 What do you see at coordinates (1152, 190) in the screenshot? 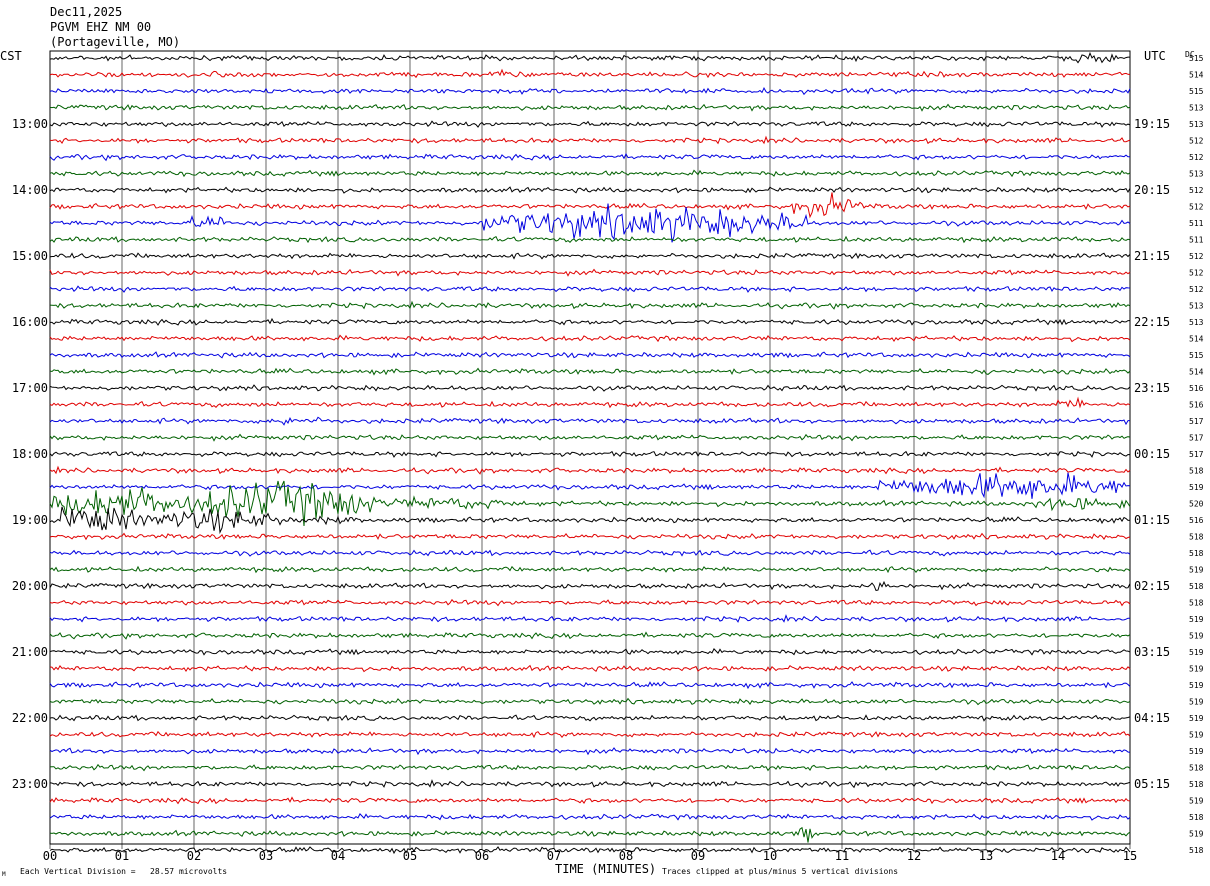
I see `utc-hour-label: 20:15` at bounding box center [1152, 190].